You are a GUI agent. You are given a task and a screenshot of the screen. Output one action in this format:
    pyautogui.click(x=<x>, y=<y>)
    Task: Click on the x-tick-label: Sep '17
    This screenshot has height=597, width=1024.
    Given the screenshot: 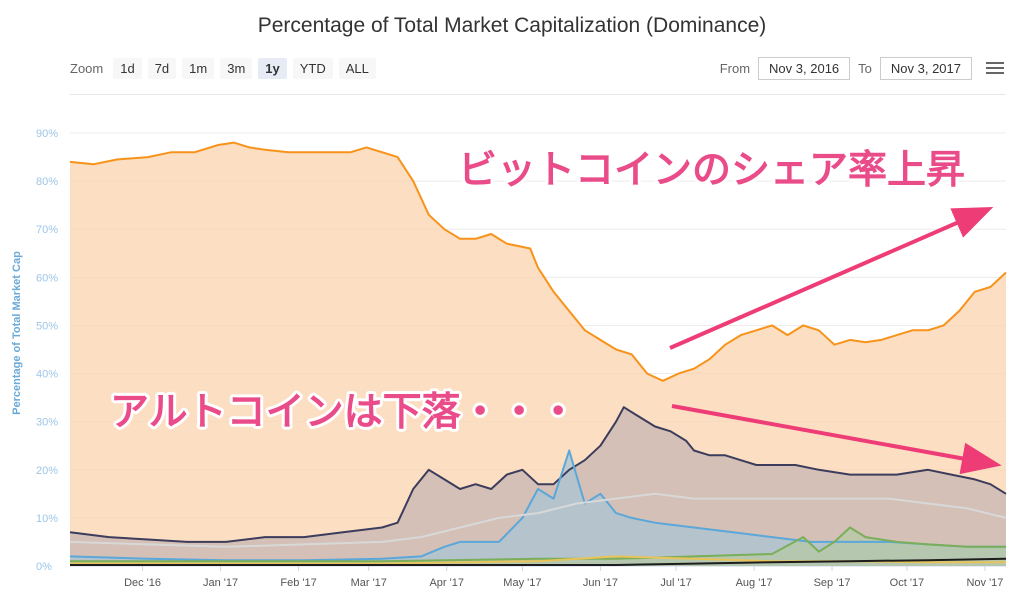 What is the action you would take?
    pyautogui.click(x=832, y=583)
    